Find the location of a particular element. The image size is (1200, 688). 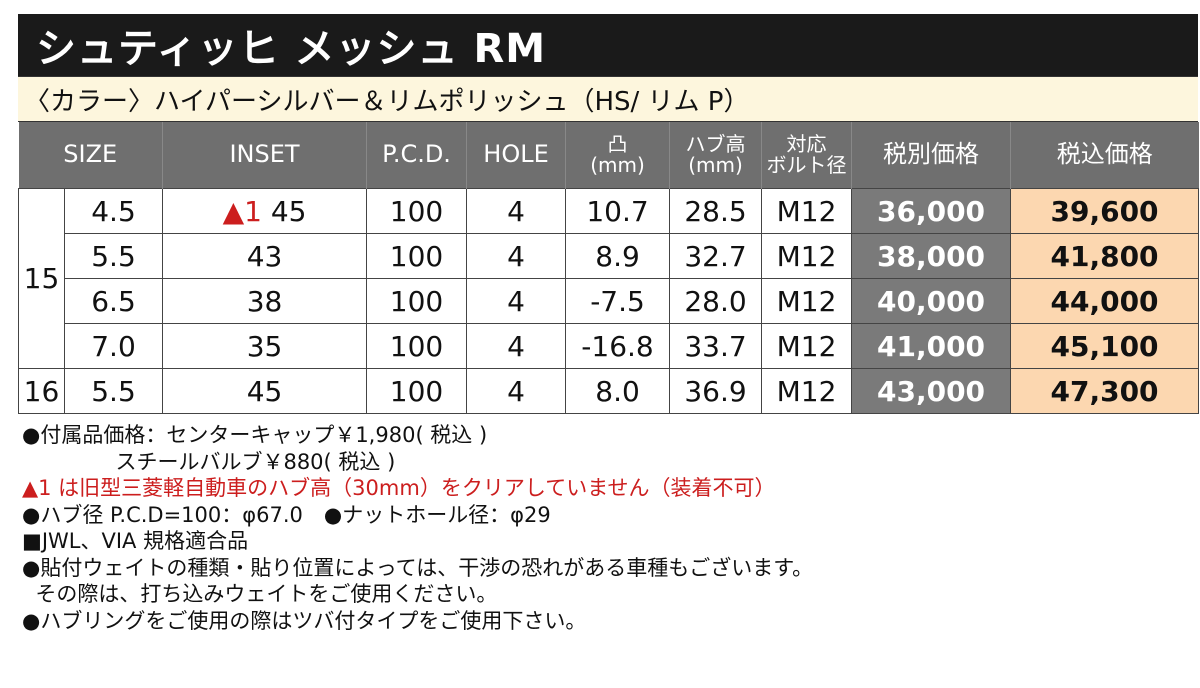

header-size: SIZE is located at coordinates (91, 155).